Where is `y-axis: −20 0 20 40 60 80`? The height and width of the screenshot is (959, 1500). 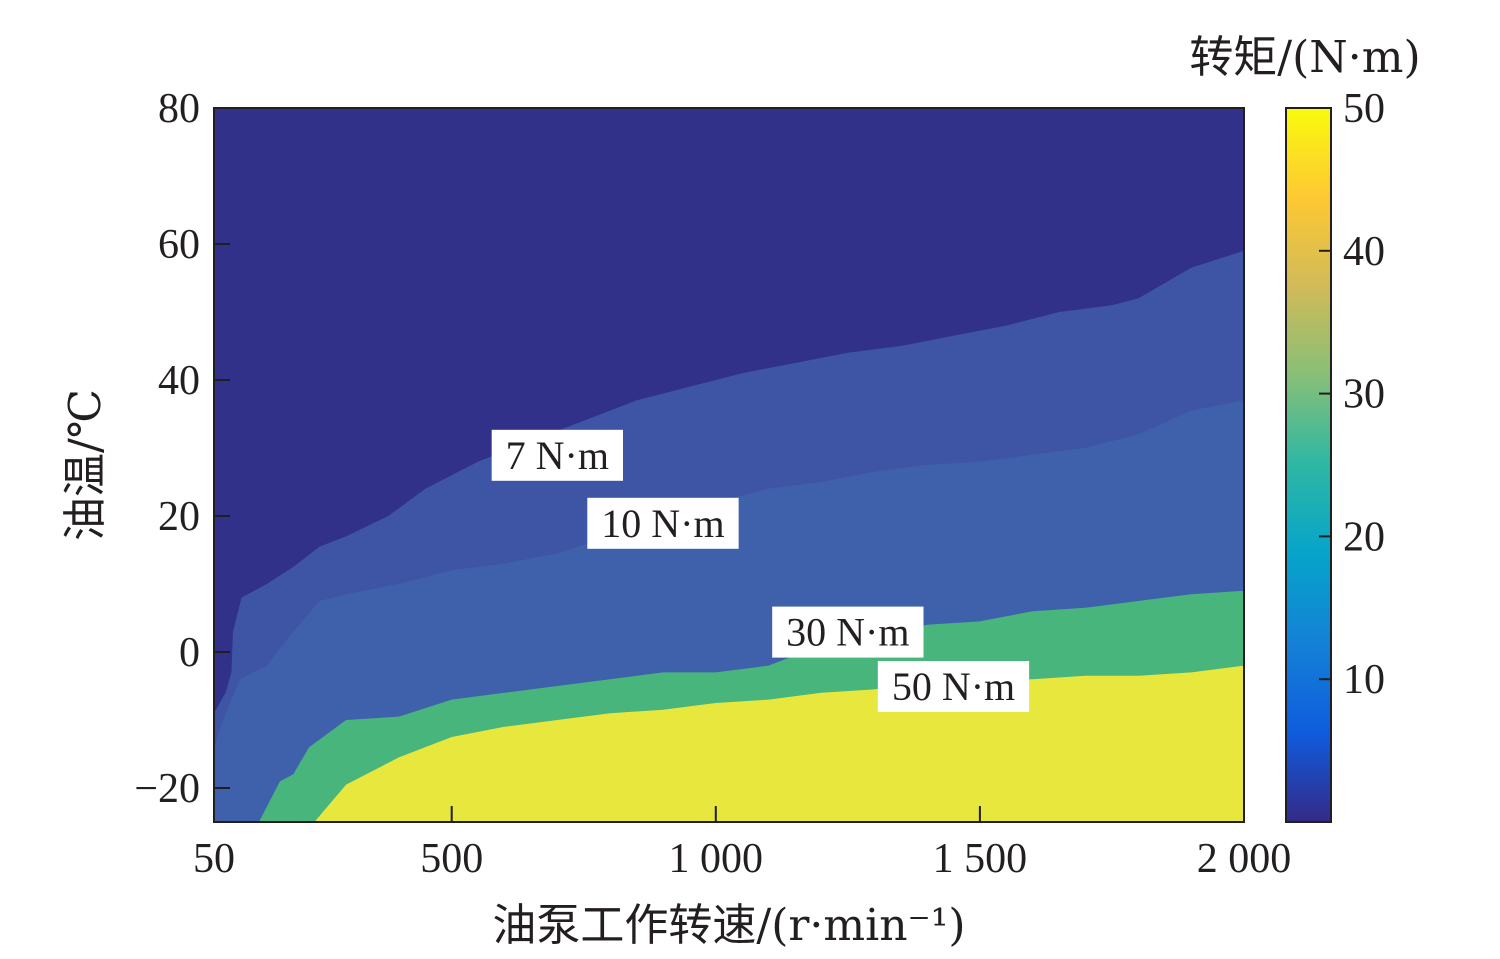
y-axis: −20 0 20 40 60 80 is located at coordinates (182, 449).